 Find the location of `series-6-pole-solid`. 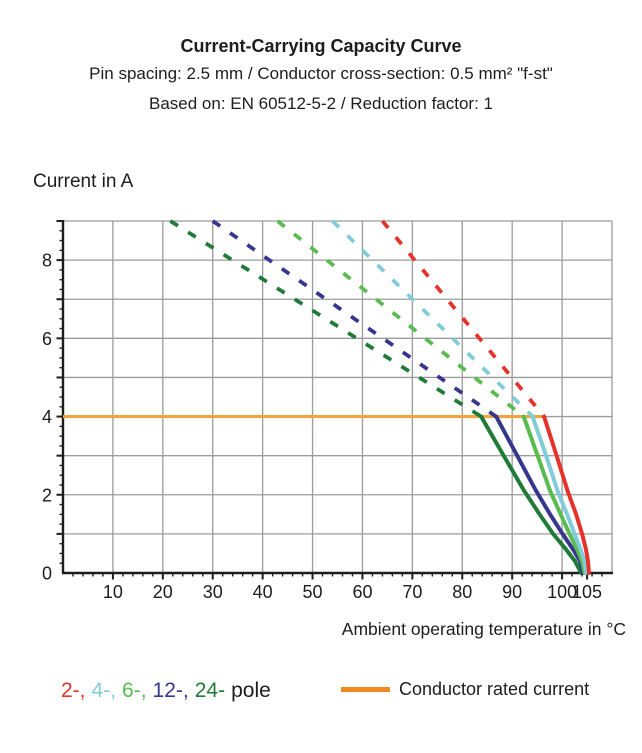

series-6-pole-solid is located at coordinates (554, 494).